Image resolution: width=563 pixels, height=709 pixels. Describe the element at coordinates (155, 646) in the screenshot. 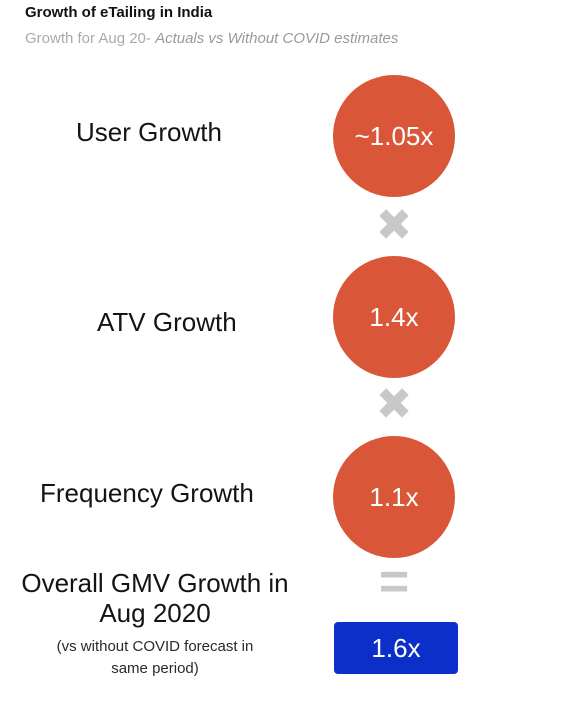

I see `overall-note-line1: (vs without COVID forecast in` at that location.